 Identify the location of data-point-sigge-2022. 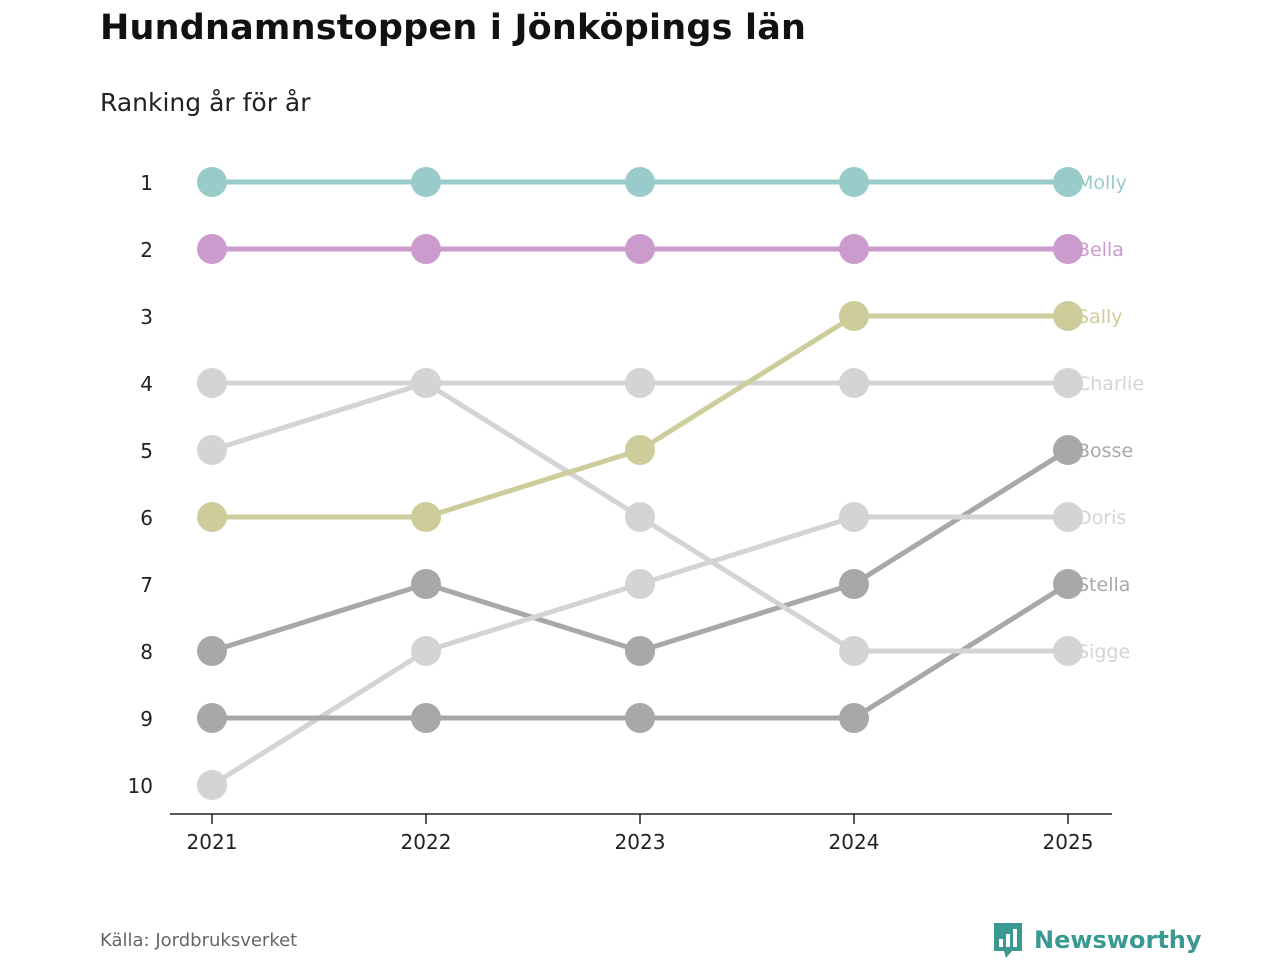
(426, 383).